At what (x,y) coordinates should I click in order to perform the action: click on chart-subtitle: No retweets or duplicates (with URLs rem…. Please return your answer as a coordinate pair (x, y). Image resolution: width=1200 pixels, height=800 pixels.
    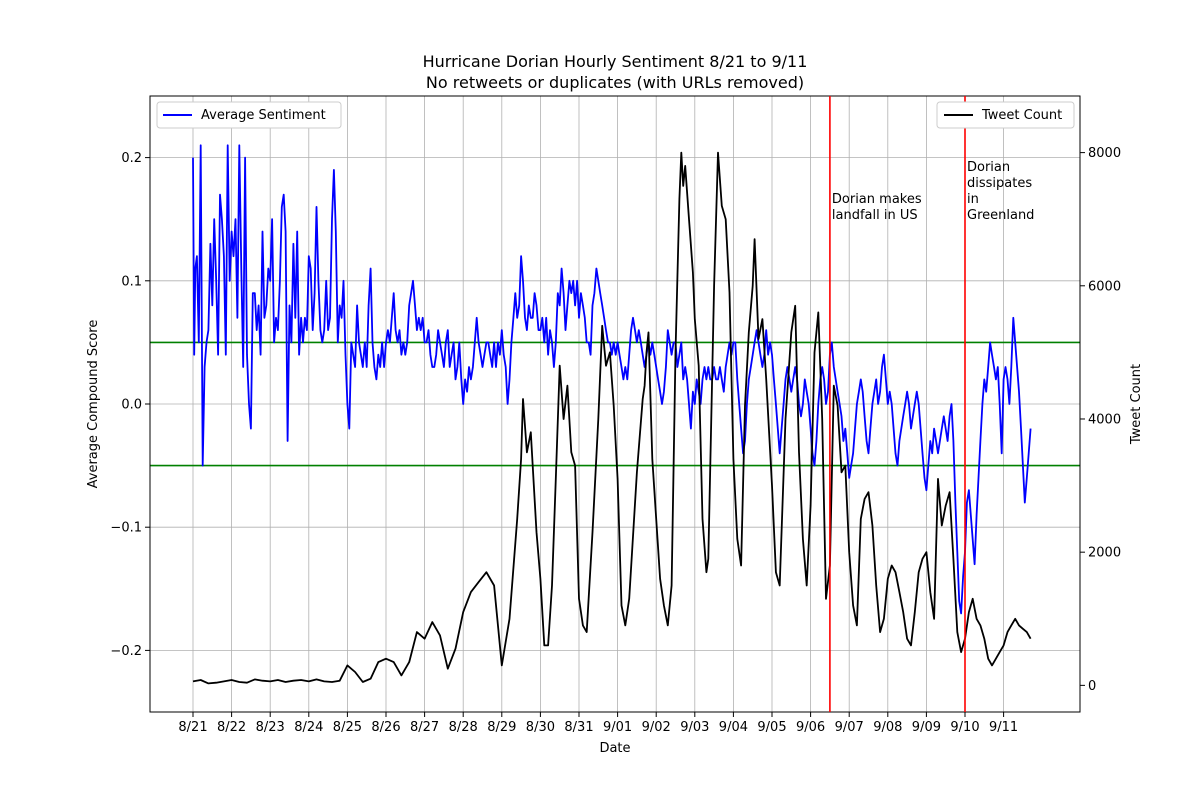
    Looking at the image, I should click on (615, 82).